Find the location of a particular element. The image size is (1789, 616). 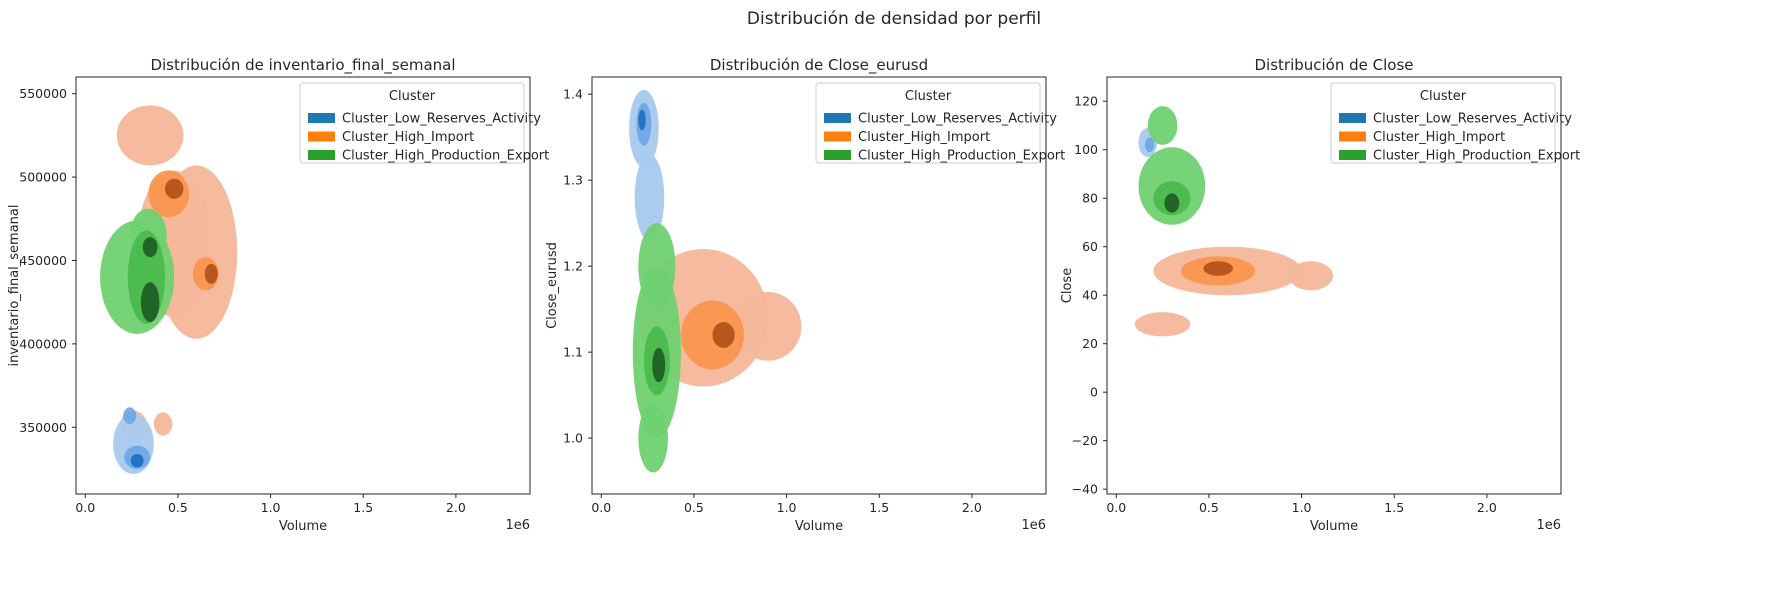

y-tick-label: 500000 is located at coordinates (43, 177).